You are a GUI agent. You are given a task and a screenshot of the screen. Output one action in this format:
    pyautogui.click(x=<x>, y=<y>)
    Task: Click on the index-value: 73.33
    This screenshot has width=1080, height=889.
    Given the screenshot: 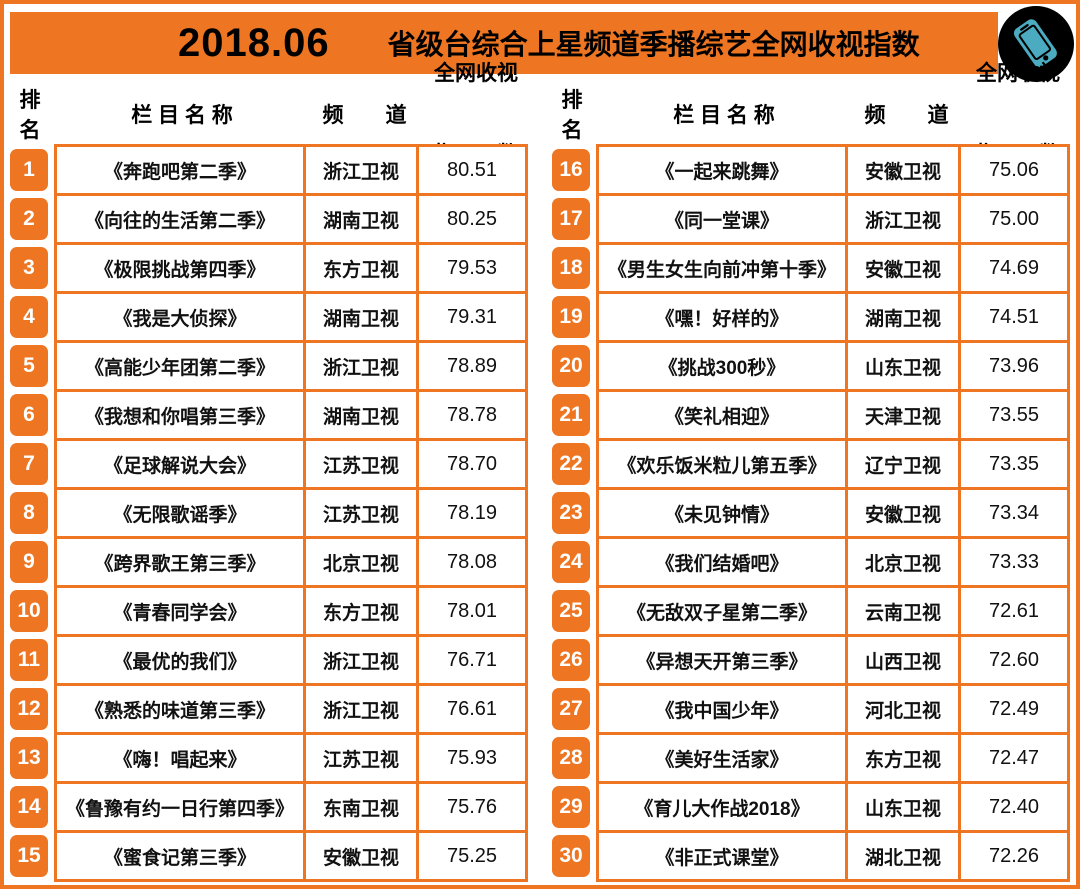 What is the action you would take?
    pyautogui.click(x=1014, y=561)
    